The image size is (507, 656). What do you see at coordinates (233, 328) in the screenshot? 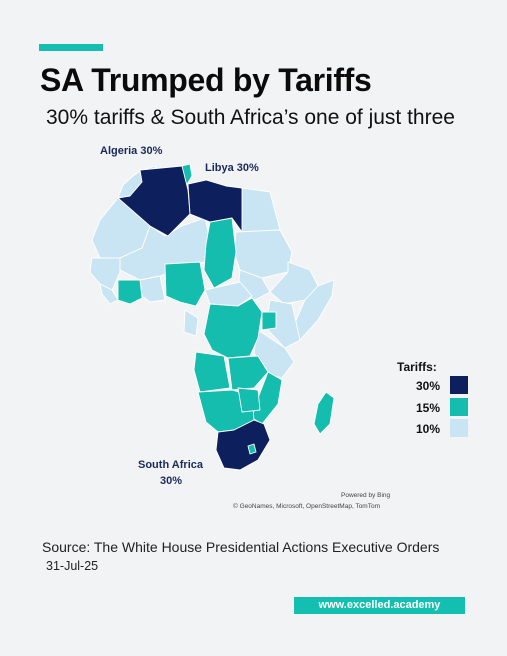
I see `region-congo-drc` at bounding box center [233, 328].